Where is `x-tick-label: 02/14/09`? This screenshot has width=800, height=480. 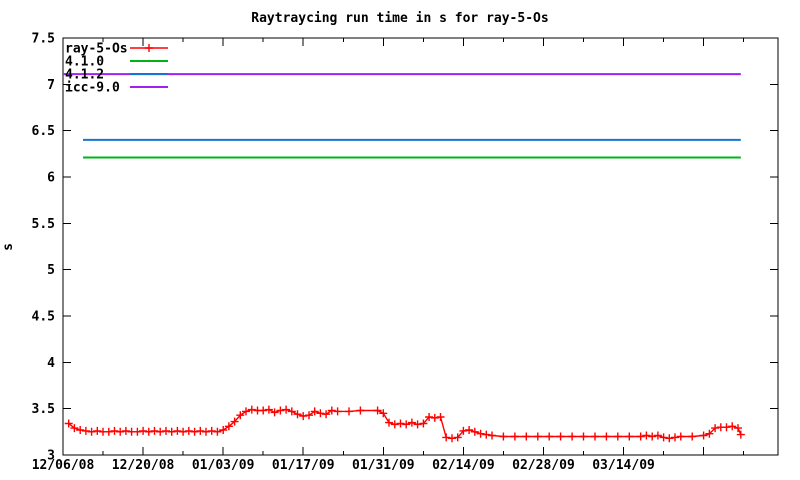 x-tick-label: 02/14/09 is located at coordinates (463, 465).